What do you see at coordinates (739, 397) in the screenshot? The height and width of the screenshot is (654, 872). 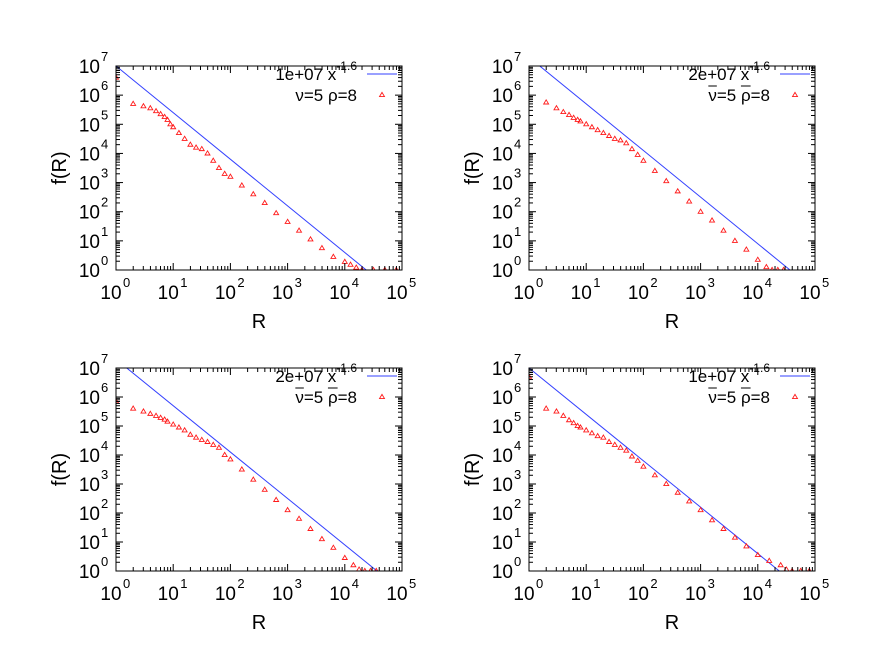 I see `legend-data-label: ν=5 ρ=8` at bounding box center [739, 397].